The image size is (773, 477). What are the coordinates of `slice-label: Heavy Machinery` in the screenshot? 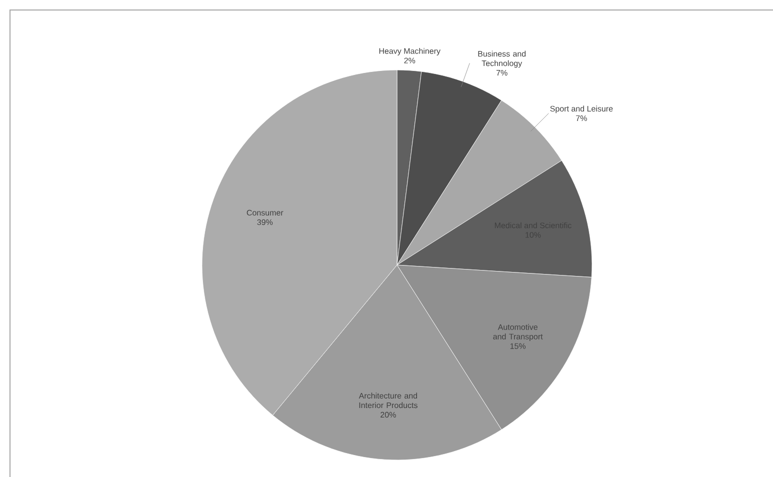 It's located at (409, 52).